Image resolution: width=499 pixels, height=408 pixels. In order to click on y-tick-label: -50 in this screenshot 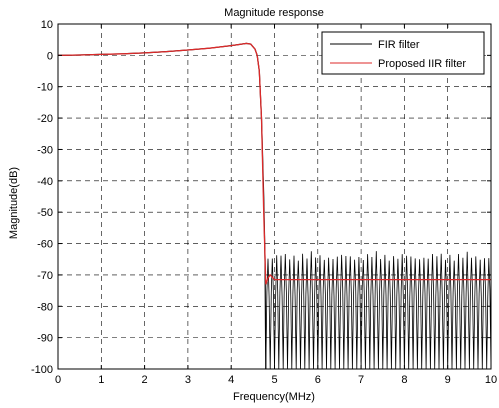, I will do `click(45, 213)`.